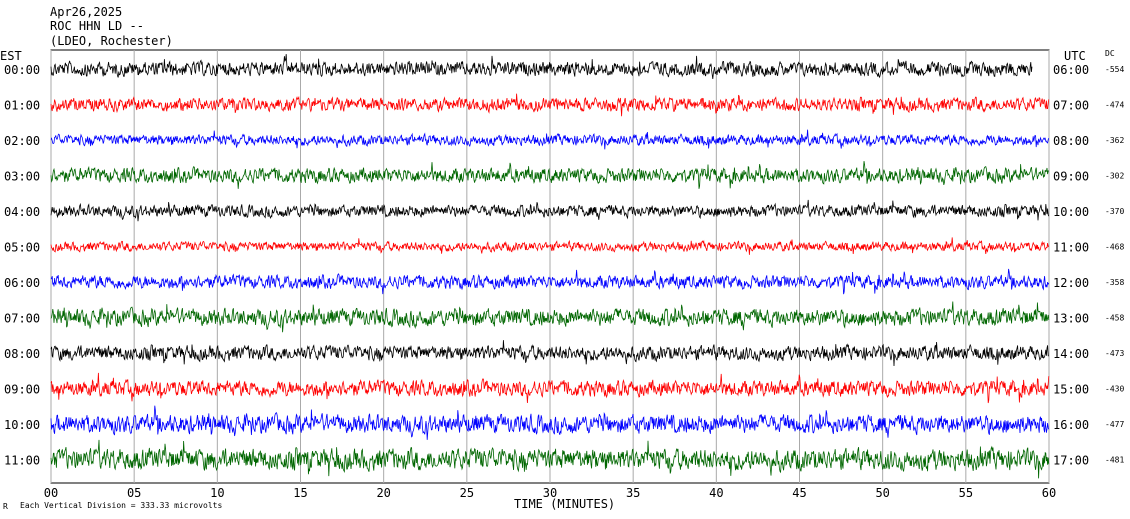 The image size is (1130, 519). What do you see at coordinates (882, 493) in the screenshot?
I see `x-tick-label: 50` at bounding box center [882, 493].